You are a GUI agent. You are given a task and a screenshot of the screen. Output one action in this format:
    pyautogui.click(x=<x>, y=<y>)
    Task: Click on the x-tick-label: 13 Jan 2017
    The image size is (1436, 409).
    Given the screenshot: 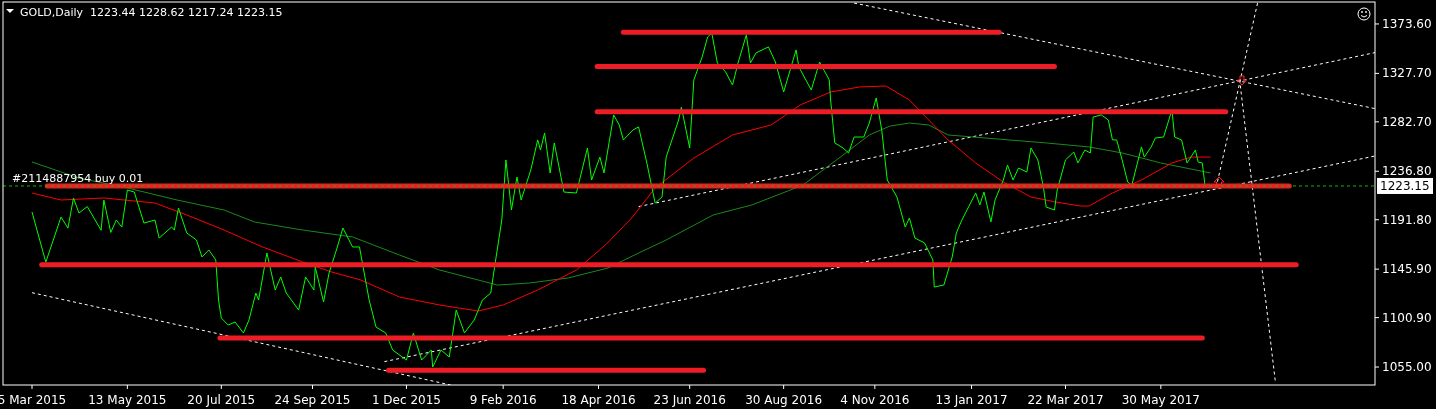 What is the action you would take?
    pyautogui.click(x=971, y=400)
    